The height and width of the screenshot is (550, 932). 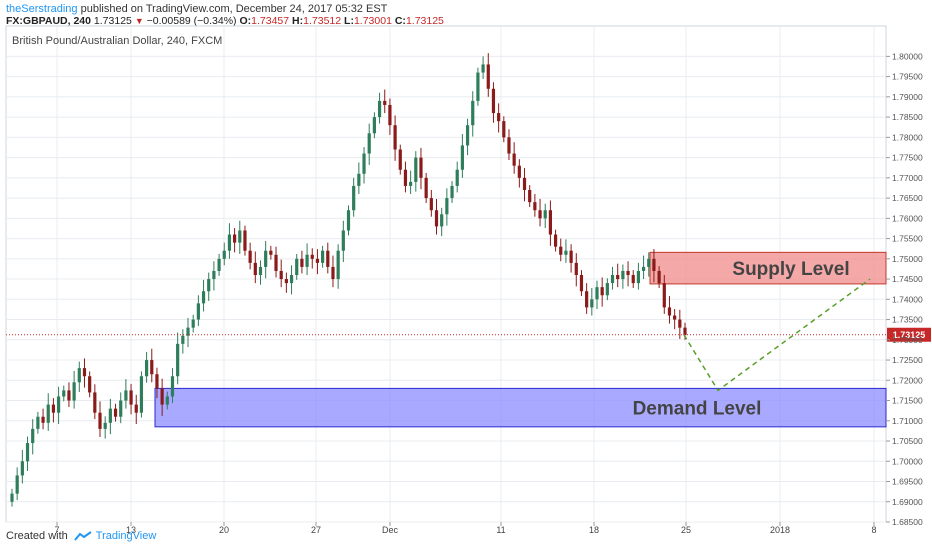 I want to click on y-tick-label: 1.79000, so click(x=907, y=97).